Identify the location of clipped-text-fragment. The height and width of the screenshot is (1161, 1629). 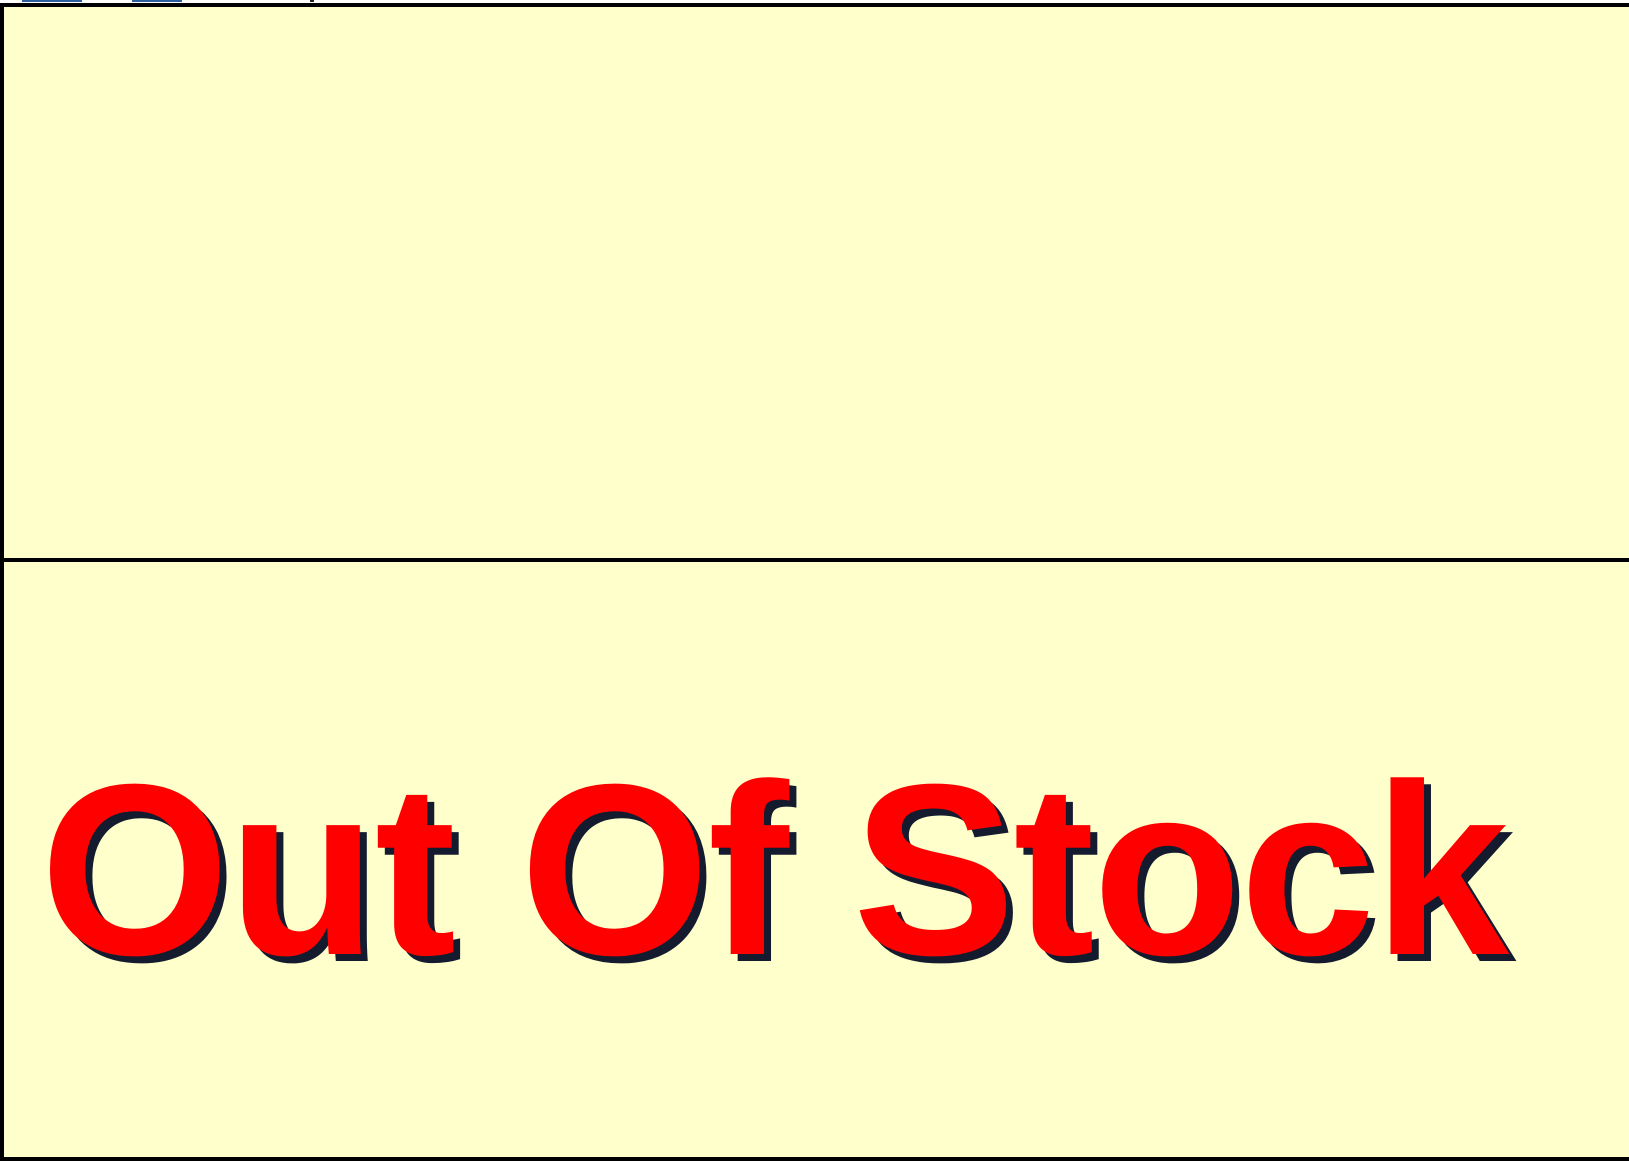
(312, 1).